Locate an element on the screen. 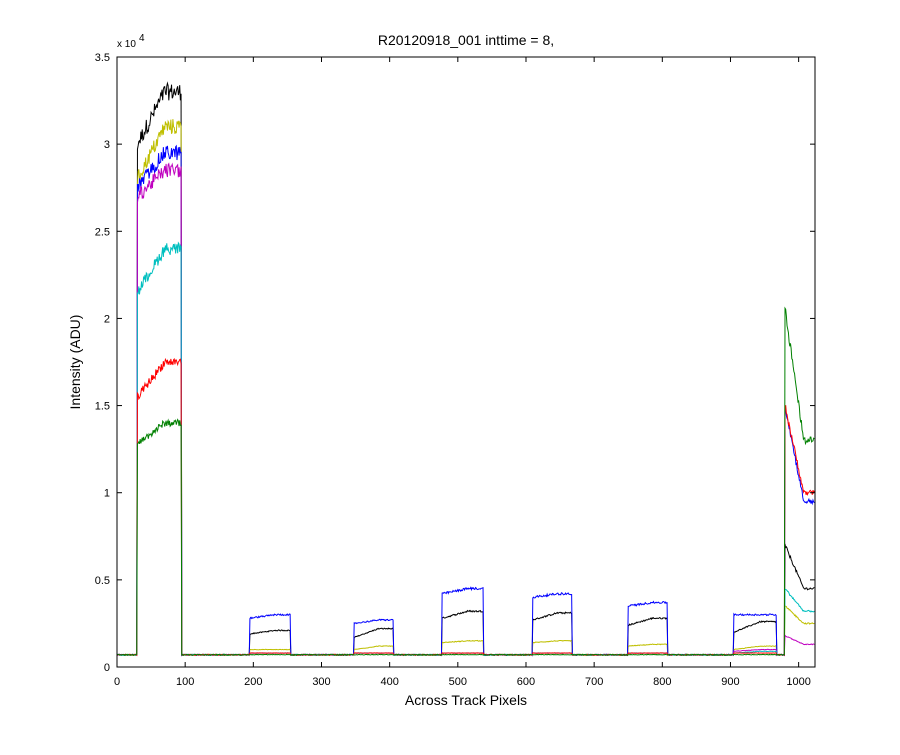  x-tick-label: 400 is located at coordinates (389, 682).